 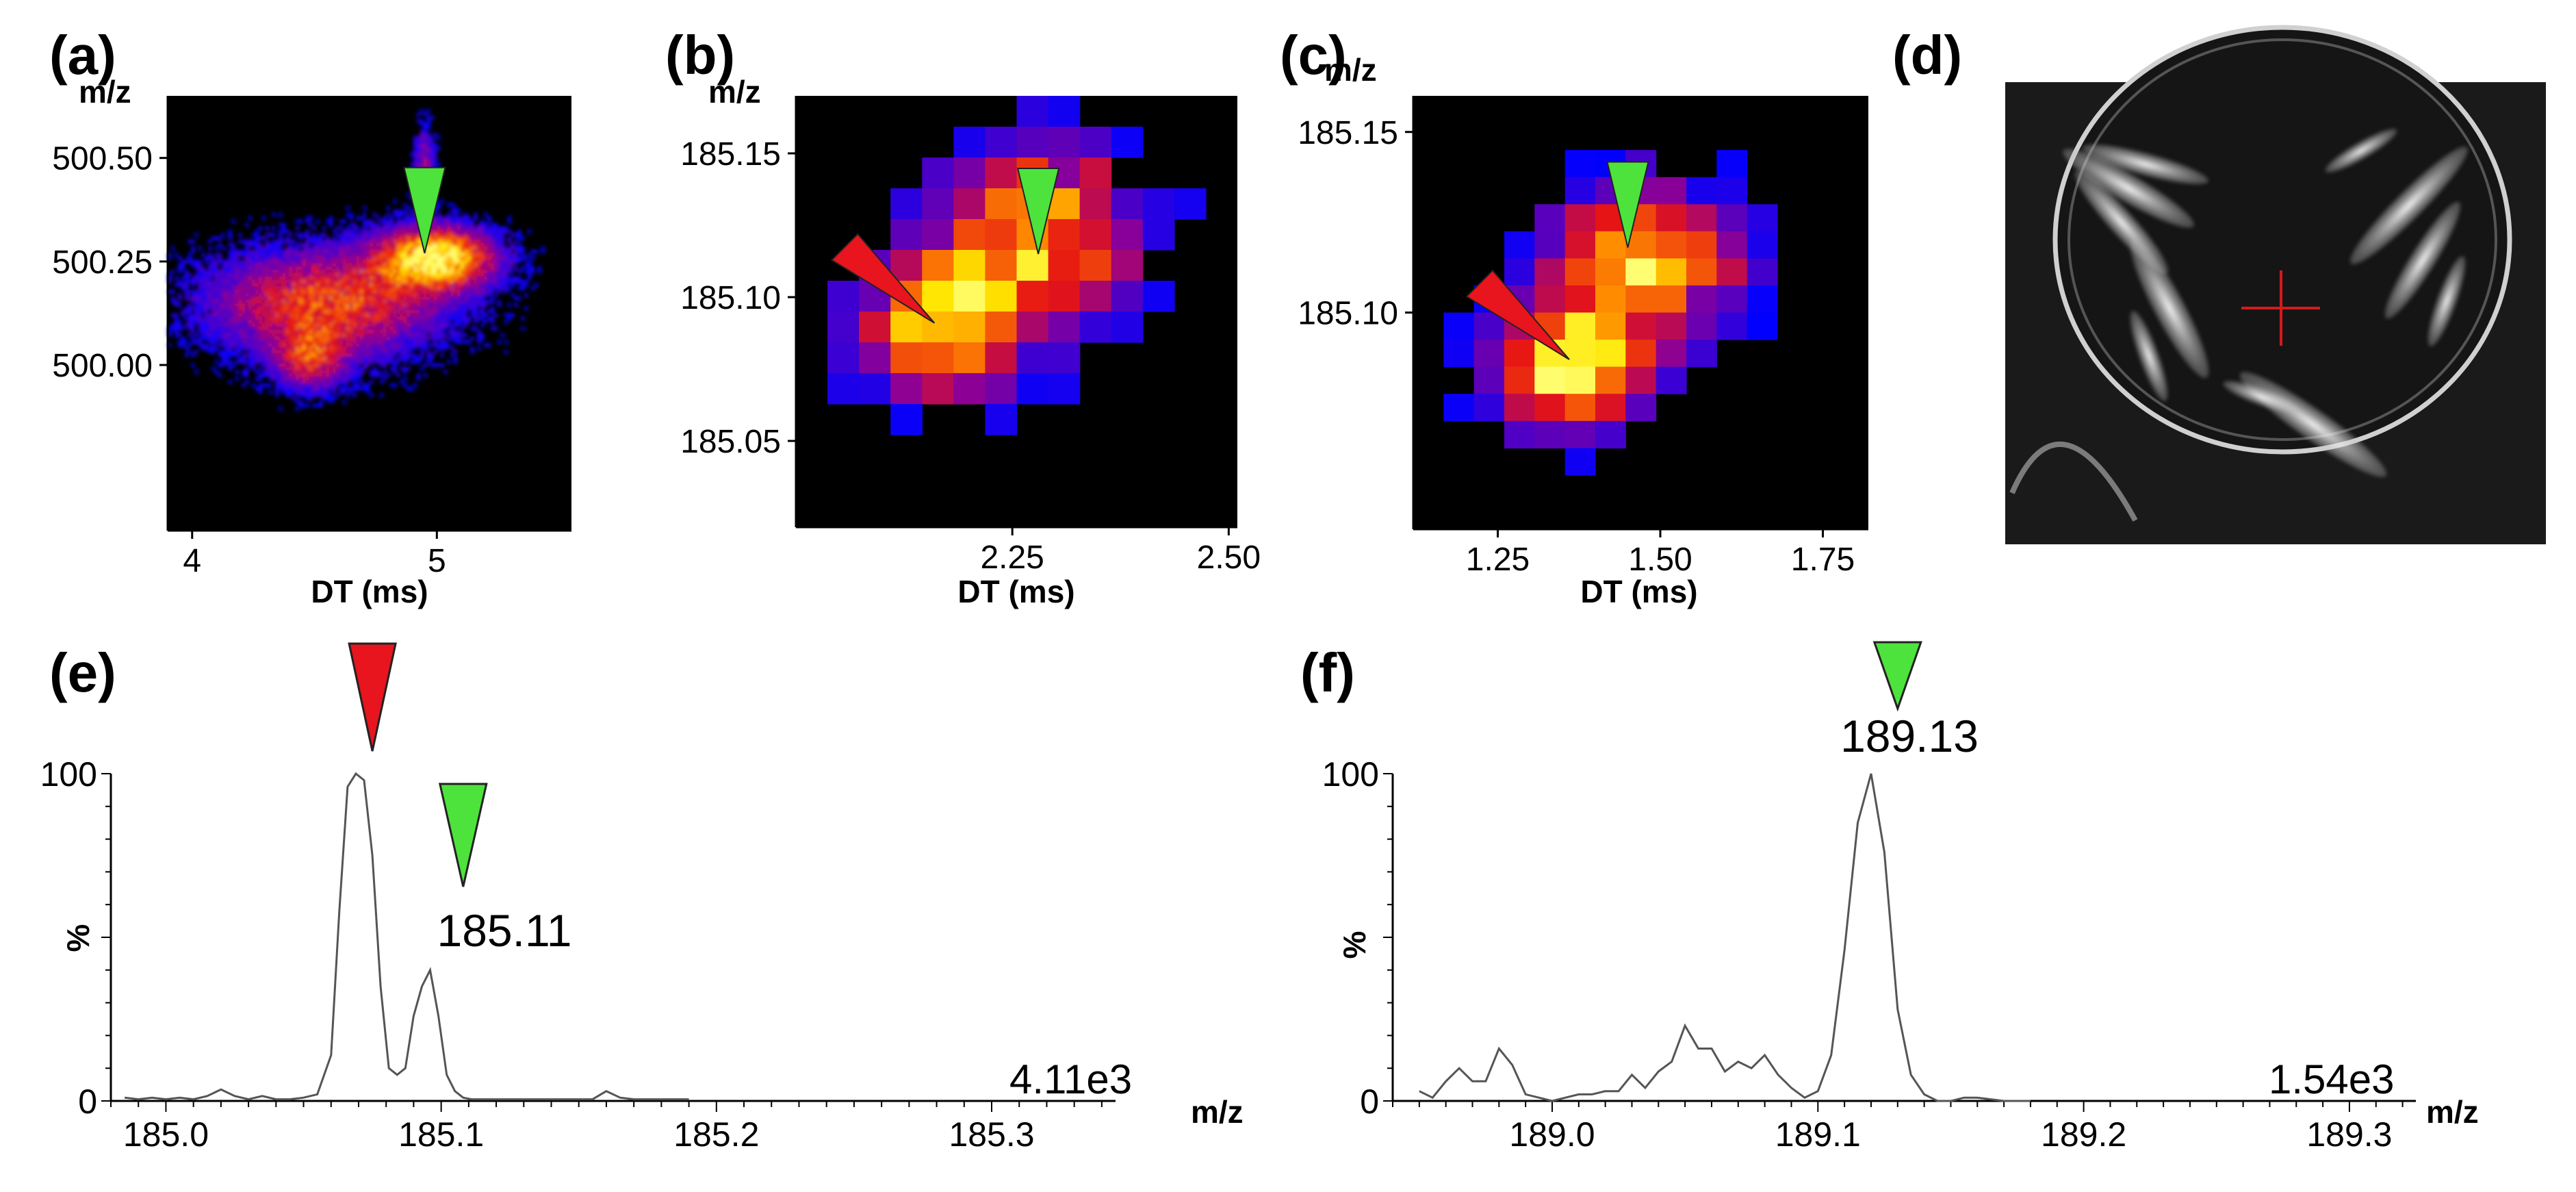 What do you see at coordinates (1580, 434) in the screenshot?
I see `heatmap-c-cell` at bounding box center [1580, 434].